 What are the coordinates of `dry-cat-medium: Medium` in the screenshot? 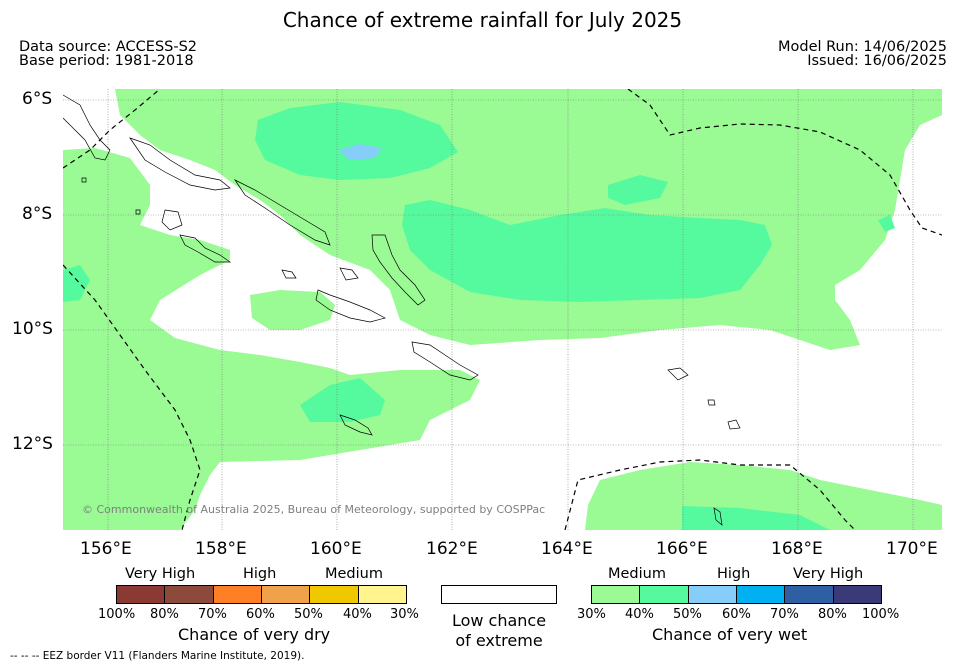 It's located at (354, 574).